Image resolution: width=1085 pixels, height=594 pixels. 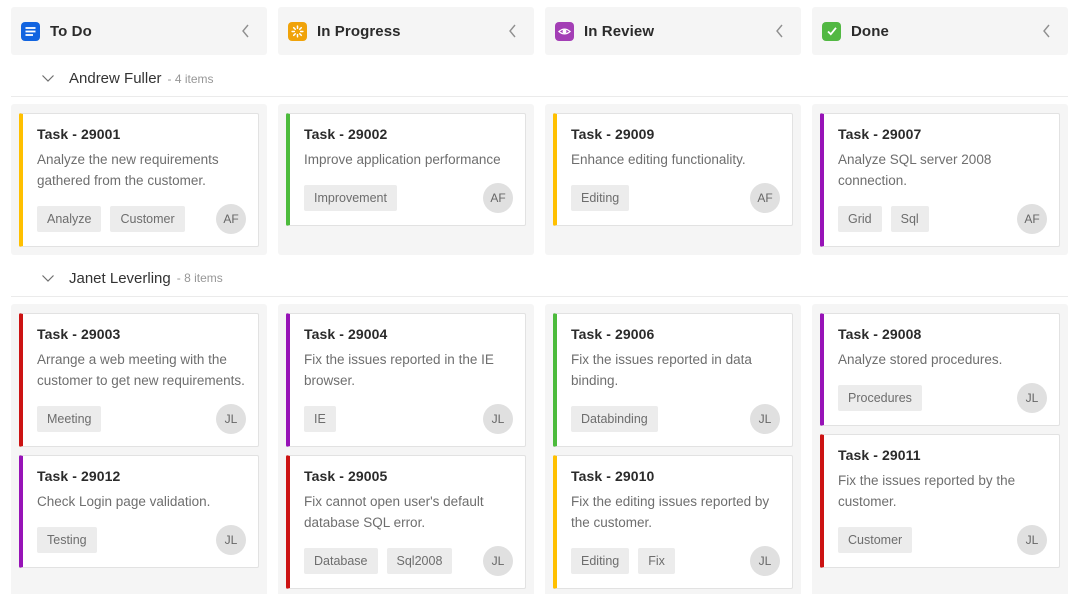 I want to click on card-tags: Grid Sql, so click(x=883, y=218).